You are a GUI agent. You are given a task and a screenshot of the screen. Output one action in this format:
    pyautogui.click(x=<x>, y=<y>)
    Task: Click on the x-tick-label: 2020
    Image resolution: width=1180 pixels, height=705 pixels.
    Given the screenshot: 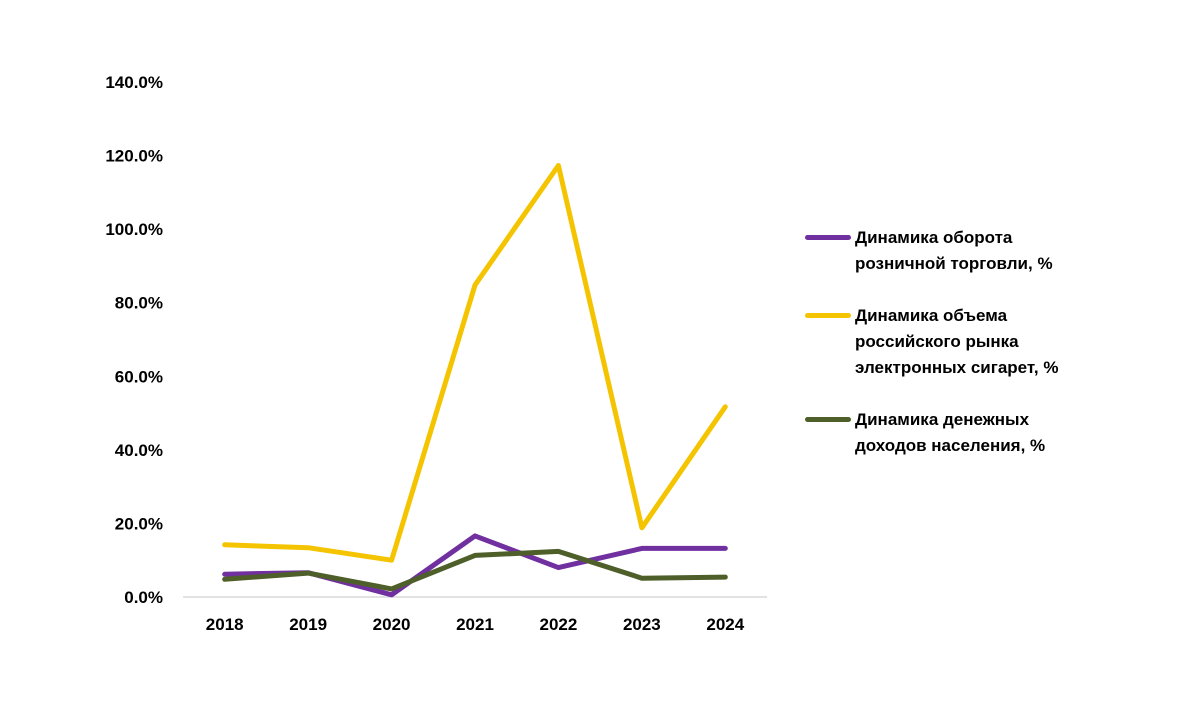 What is the action you would take?
    pyautogui.click(x=392, y=624)
    